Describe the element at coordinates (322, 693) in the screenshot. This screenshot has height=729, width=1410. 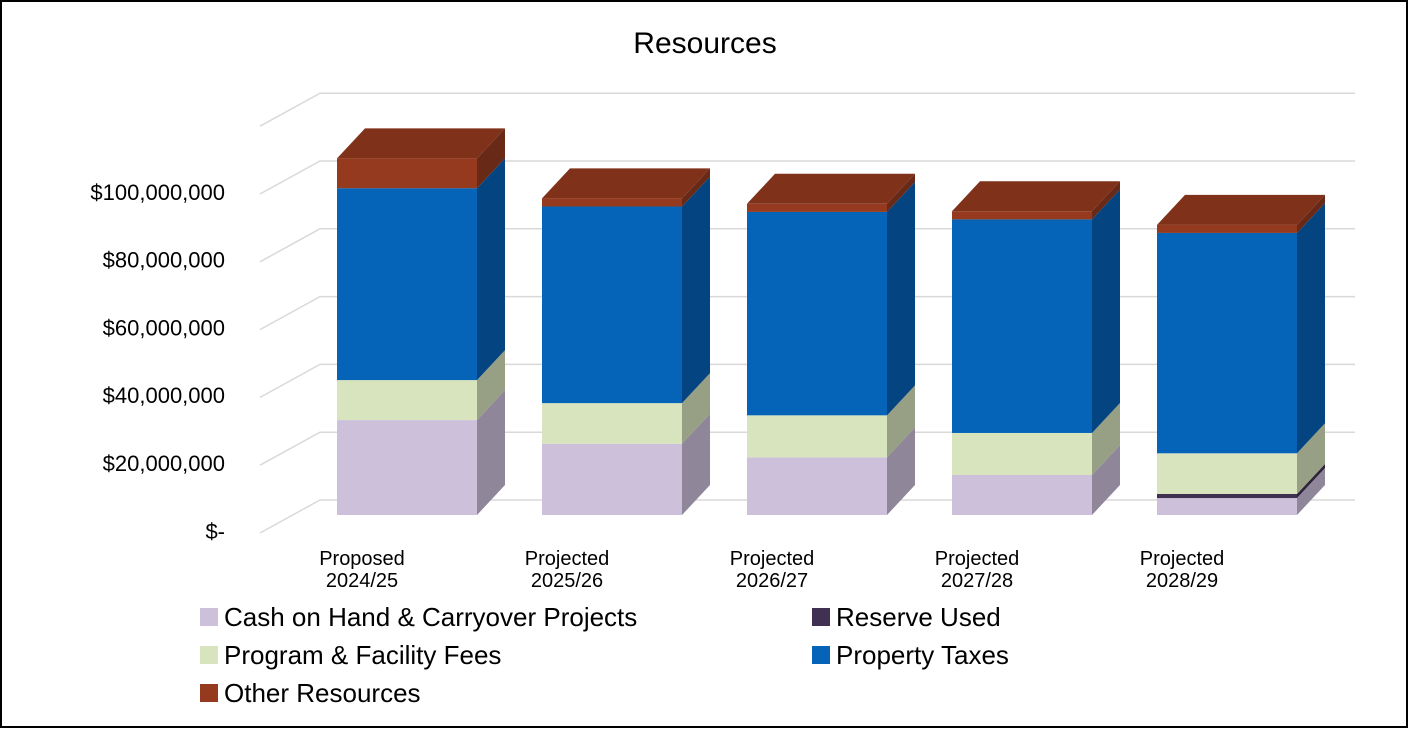
I see `legend-label: Other Resources` at that location.